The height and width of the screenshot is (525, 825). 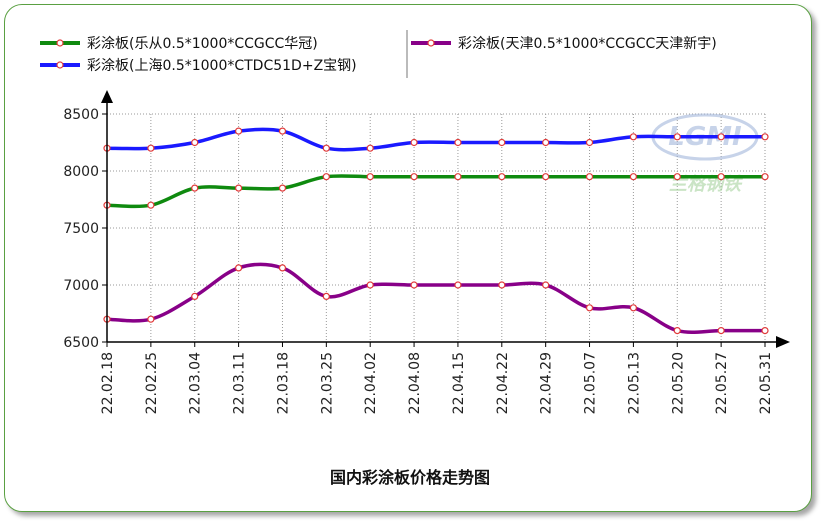 I want to click on x-tick-label: 22.05.07, so click(x=591, y=383).